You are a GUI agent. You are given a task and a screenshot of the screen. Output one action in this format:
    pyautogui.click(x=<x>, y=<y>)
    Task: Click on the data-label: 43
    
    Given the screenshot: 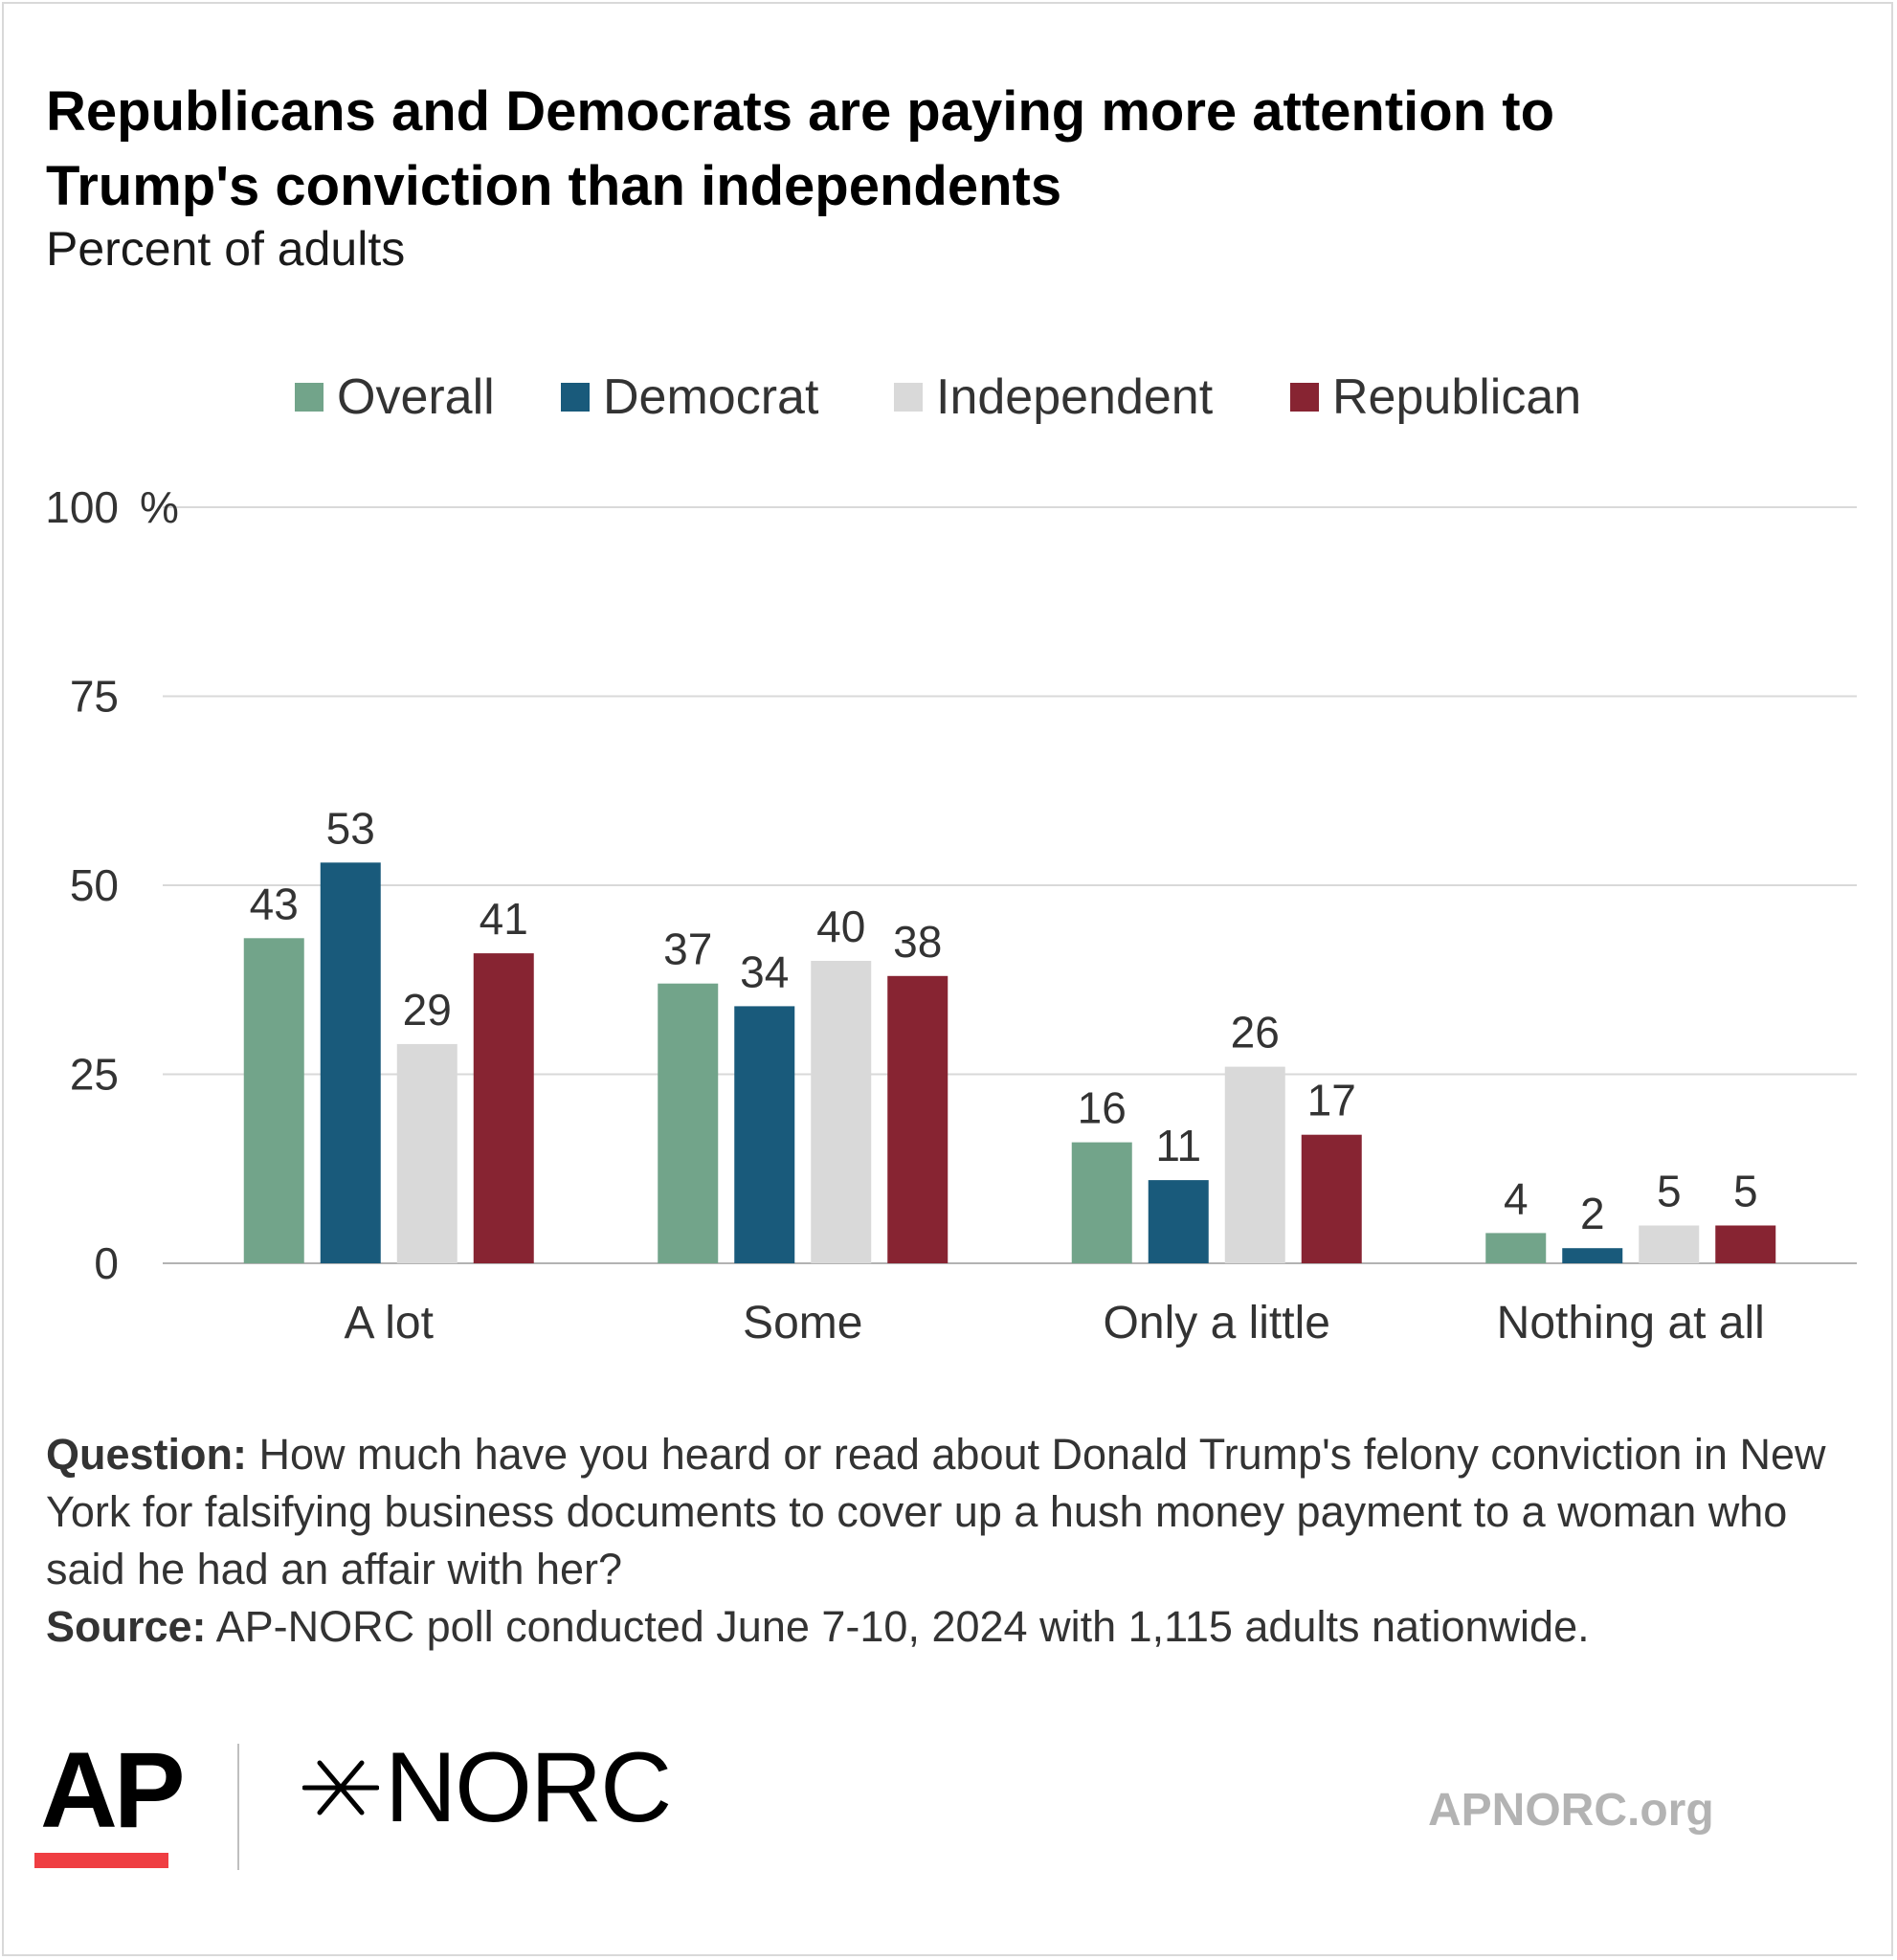 What is the action you would take?
    pyautogui.click(x=274, y=904)
    